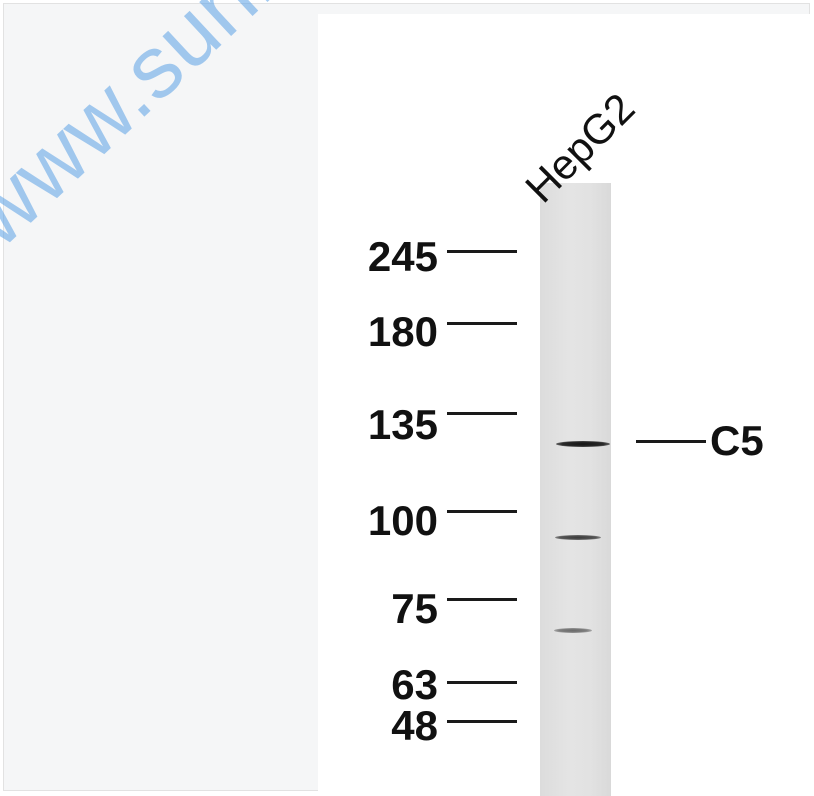 Image resolution: width=814 pixels, height=796 pixels. Describe the element at coordinates (671, 441) in the screenshot. I see `target-pointer-line` at that location.